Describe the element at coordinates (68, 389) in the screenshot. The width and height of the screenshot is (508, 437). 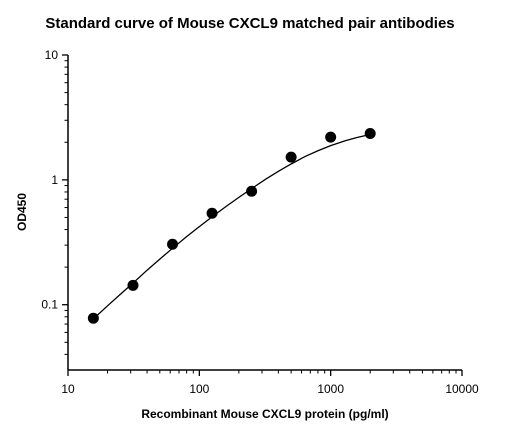
I see `x-tick-label: 10` at that location.